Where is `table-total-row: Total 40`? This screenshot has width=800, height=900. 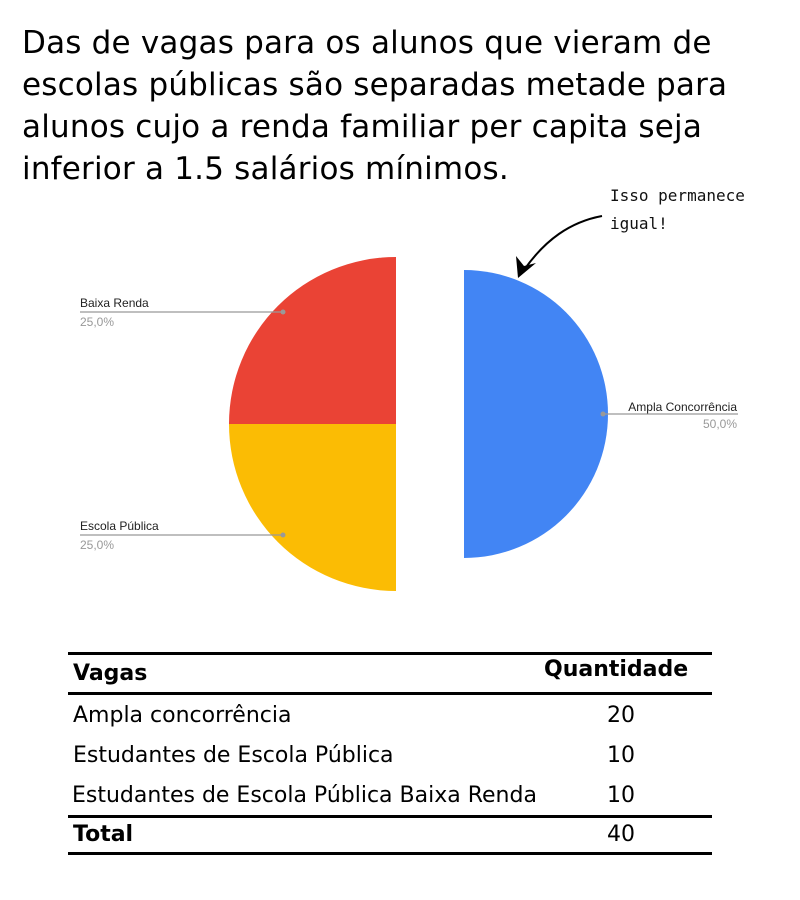 table-total-row: Total 40 is located at coordinates (390, 835).